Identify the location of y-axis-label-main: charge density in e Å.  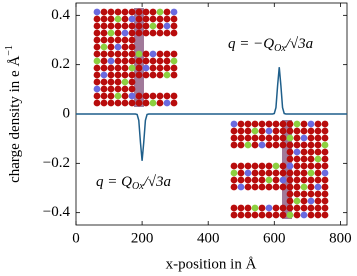
(15, 119).